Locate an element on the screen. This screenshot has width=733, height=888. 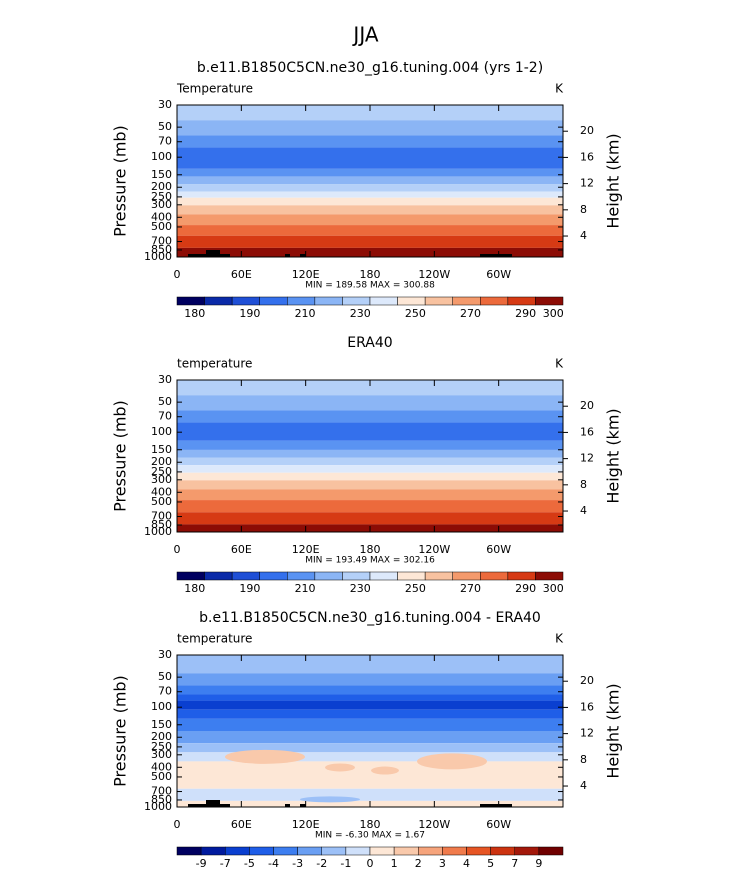
colorbar-label: 3 is located at coordinates (442, 863).